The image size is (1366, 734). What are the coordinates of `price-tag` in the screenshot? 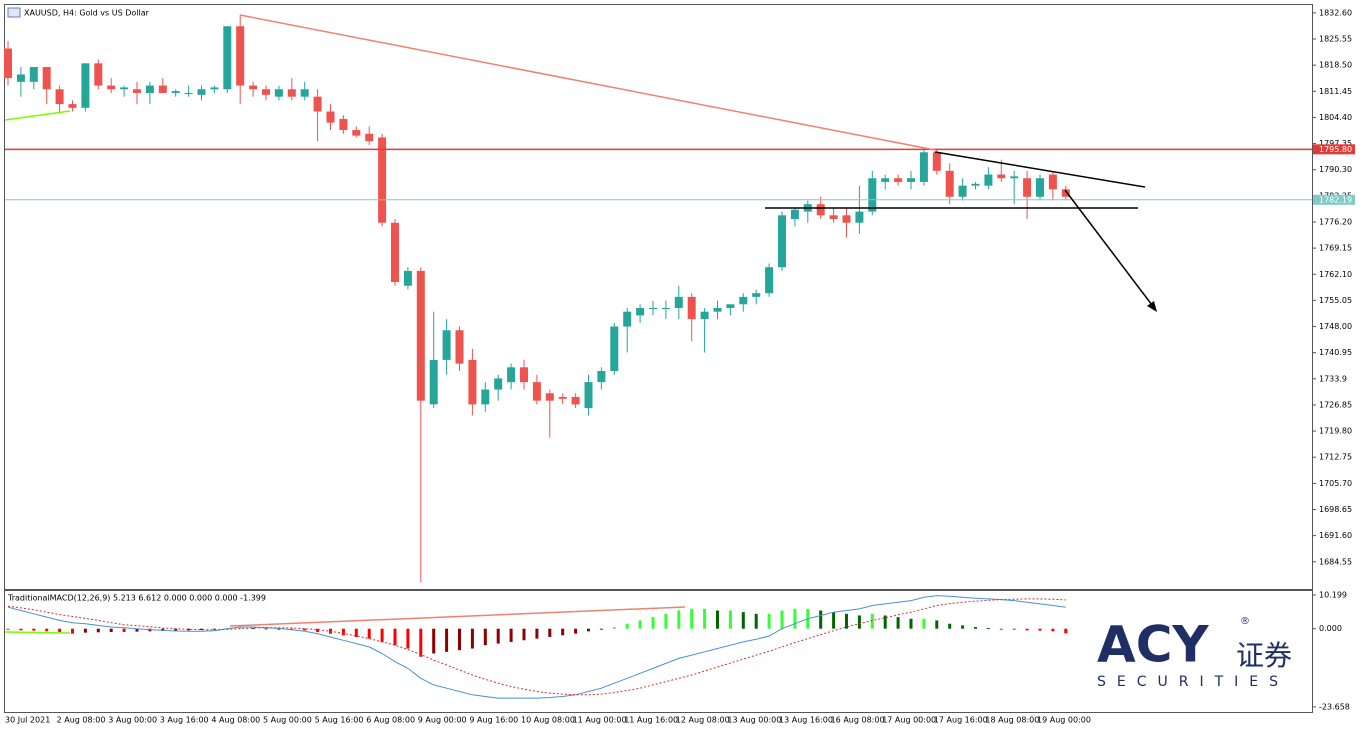 It's located at (1334, 199).